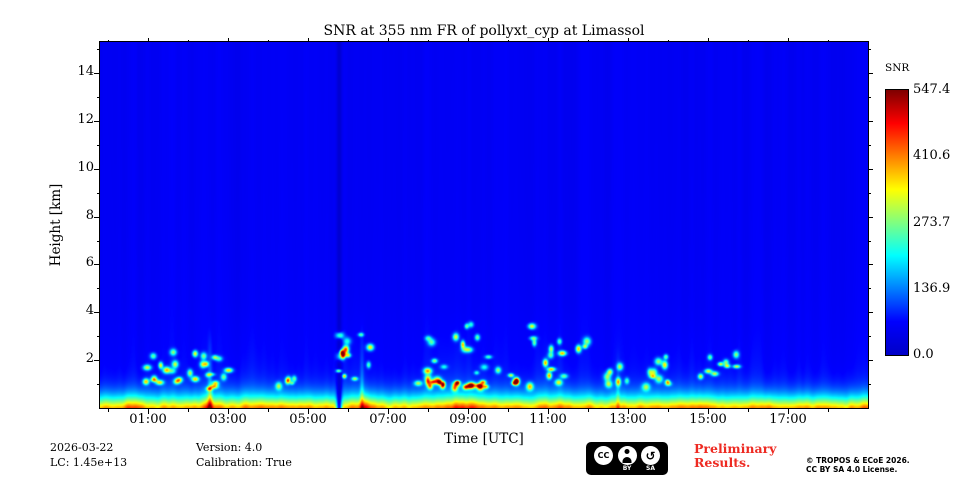 The width and height of the screenshot is (960, 480). I want to click on share-alike-icon: ↺, so click(650, 455).